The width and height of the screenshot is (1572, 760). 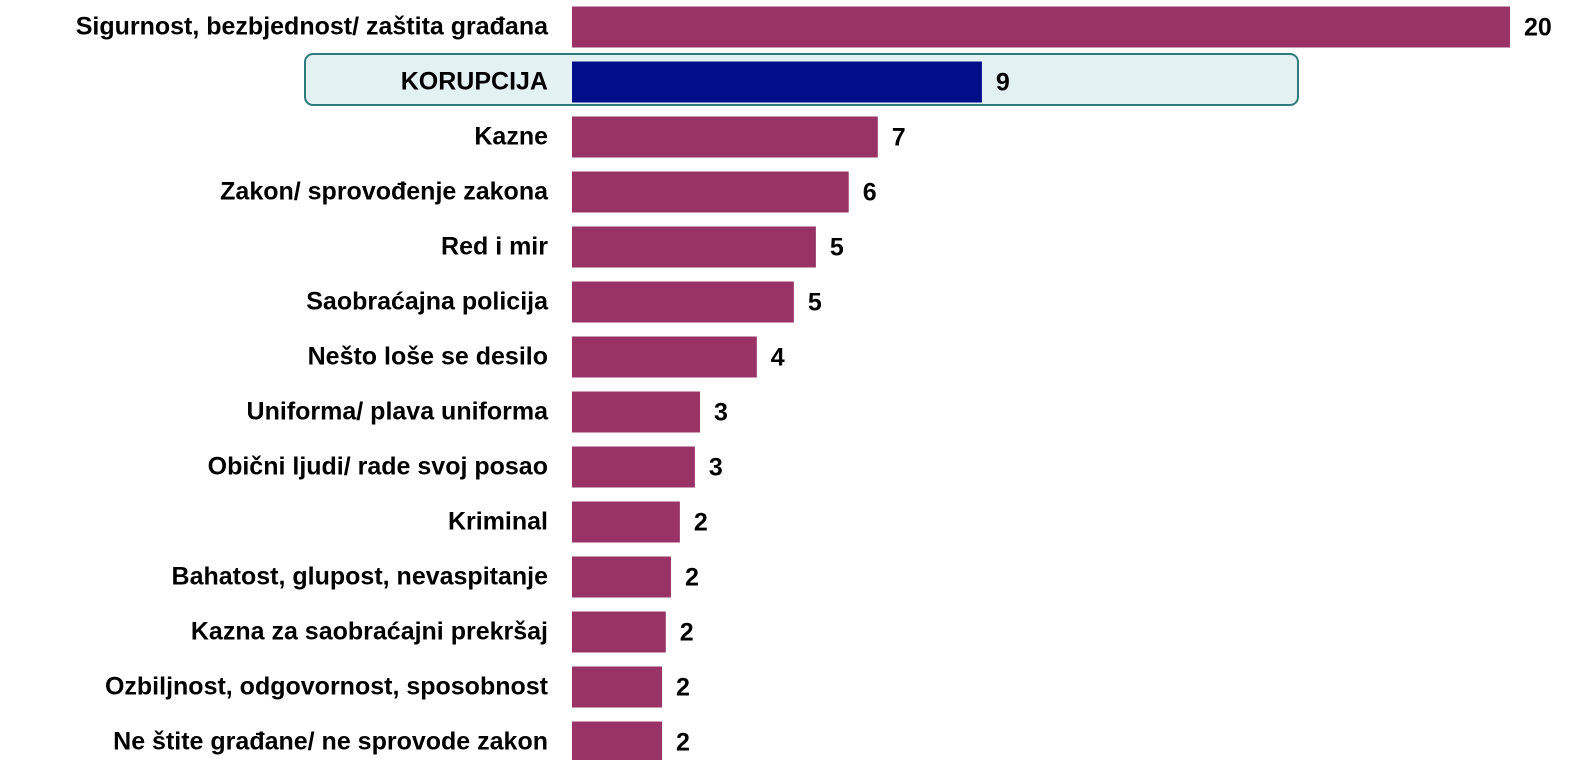 I want to click on category-label: Kazna za saobraćajni prekršaj, so click(x=369, y=632).